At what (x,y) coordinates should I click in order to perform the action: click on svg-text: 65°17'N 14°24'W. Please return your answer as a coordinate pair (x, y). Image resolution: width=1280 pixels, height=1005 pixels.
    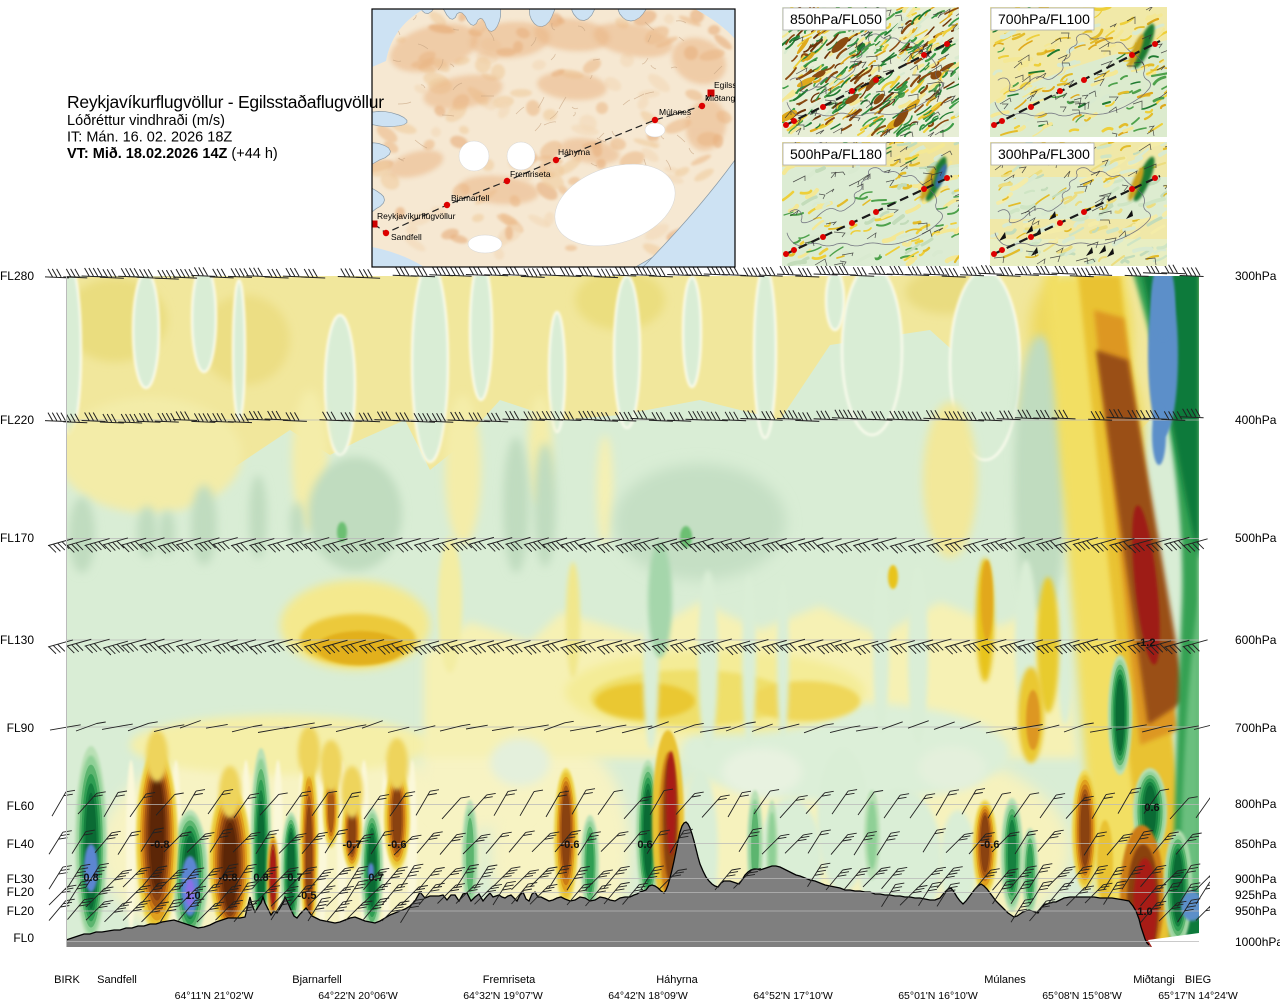
    Looking at the image, I should click on (1198, 996).